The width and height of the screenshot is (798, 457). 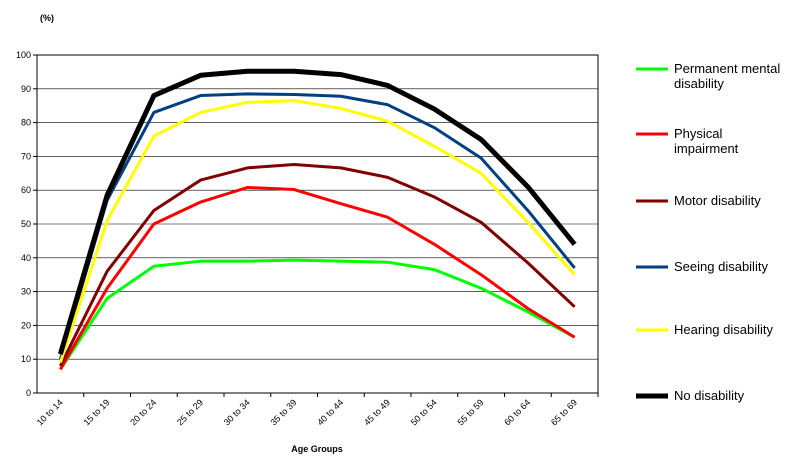 What do you see at coordinates (717, 200) in the screenshot?
I see `legend-label: Motor disability` at bounding box center [717, 200].